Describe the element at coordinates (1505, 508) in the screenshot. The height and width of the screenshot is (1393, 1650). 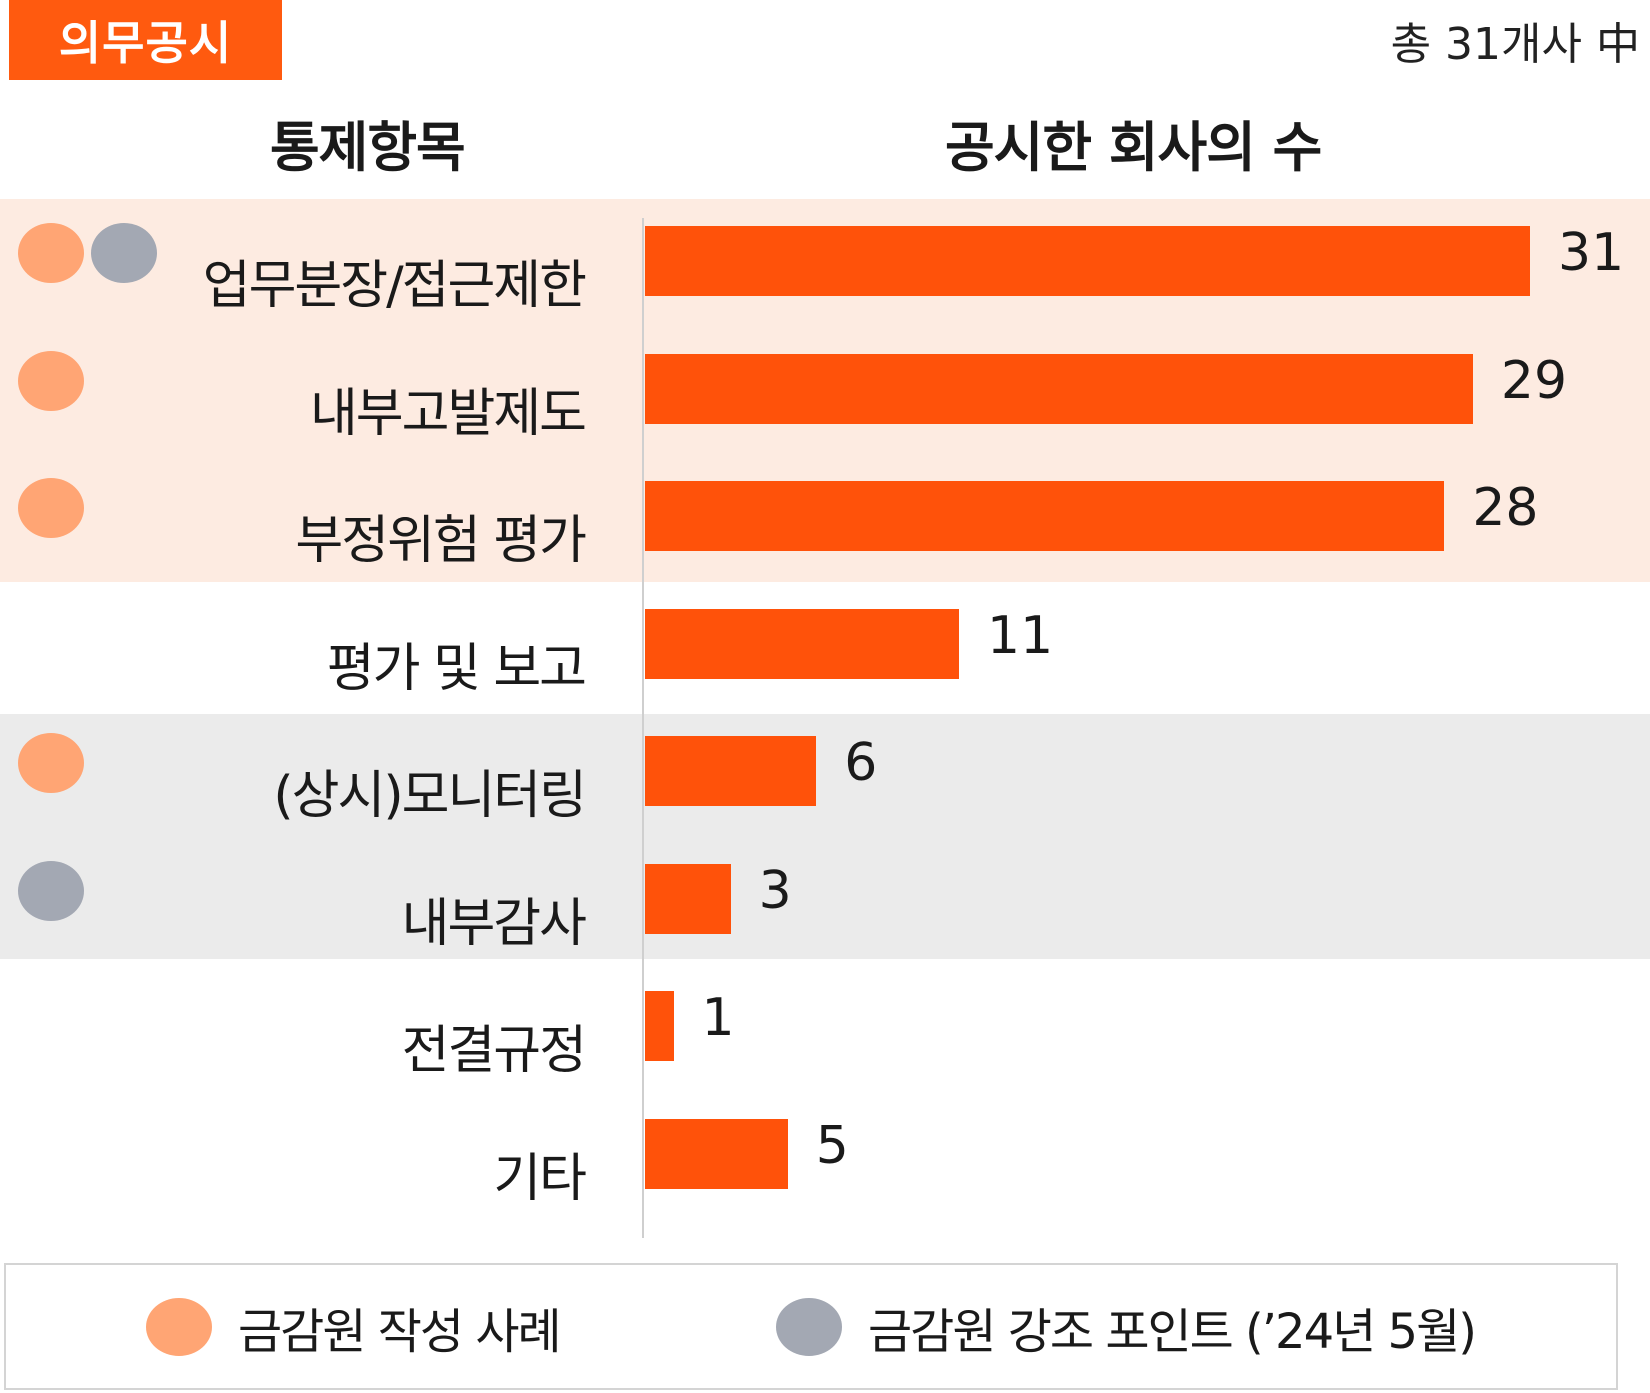
I see `value-label: 28` at that location.